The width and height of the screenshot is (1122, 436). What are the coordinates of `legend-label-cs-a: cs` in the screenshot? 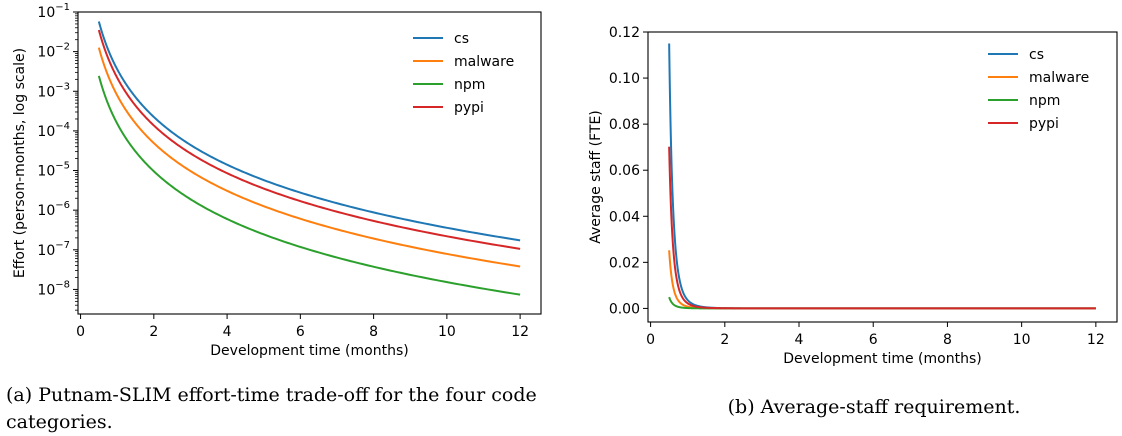 It's located at (461, 39).